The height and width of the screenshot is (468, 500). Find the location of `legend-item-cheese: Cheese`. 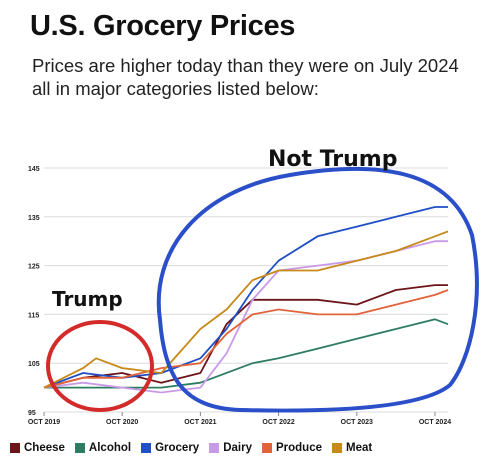

legend-item-cheese: Cheese is located at coordinates (37, 448).